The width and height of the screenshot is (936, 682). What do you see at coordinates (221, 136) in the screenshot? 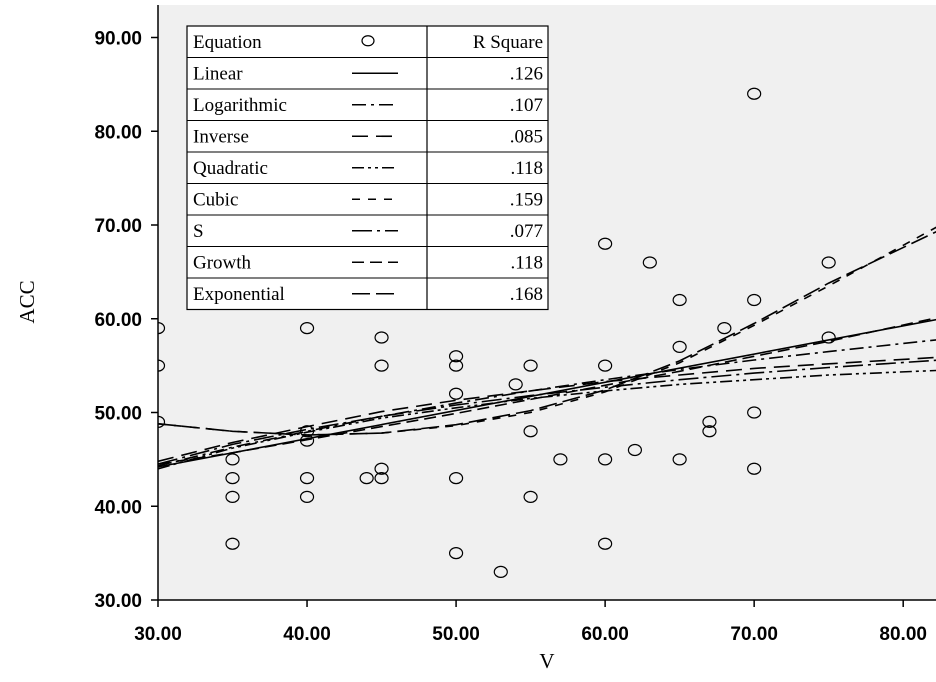
I see `legend-label-inverse: Inverse` at bounding box center [221, 136].